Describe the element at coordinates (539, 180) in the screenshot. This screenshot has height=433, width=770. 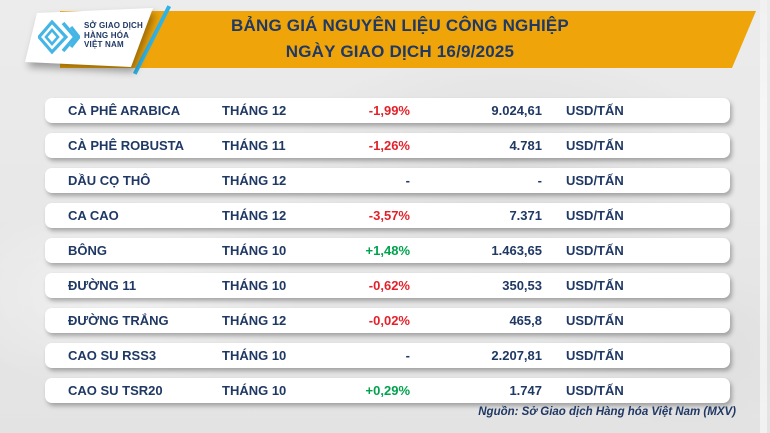
I see `price-value: -` at that location.